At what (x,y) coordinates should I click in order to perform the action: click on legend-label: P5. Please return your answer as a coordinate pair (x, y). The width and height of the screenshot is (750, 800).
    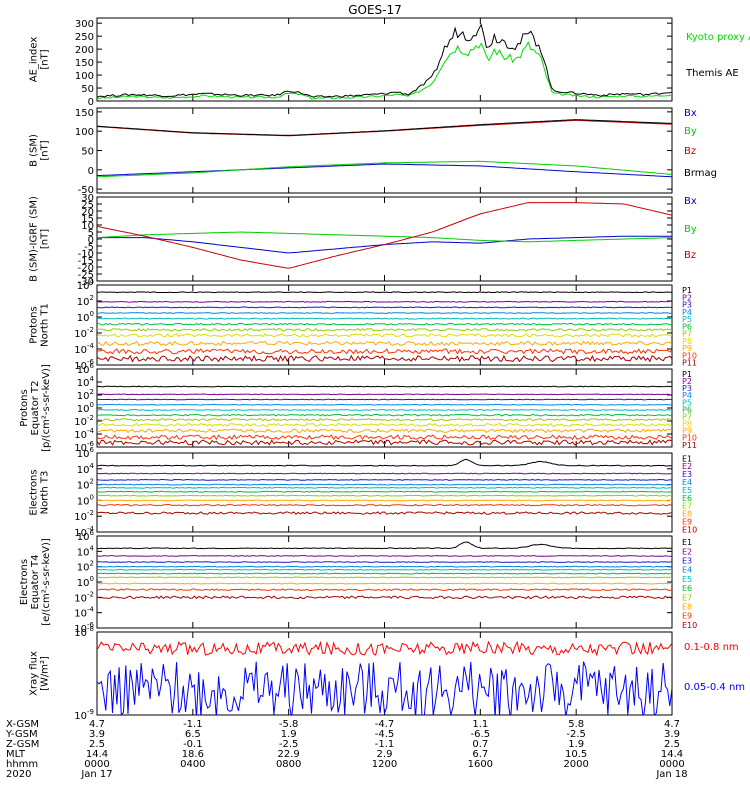
    Looking at the image, I should click on (687, 319).